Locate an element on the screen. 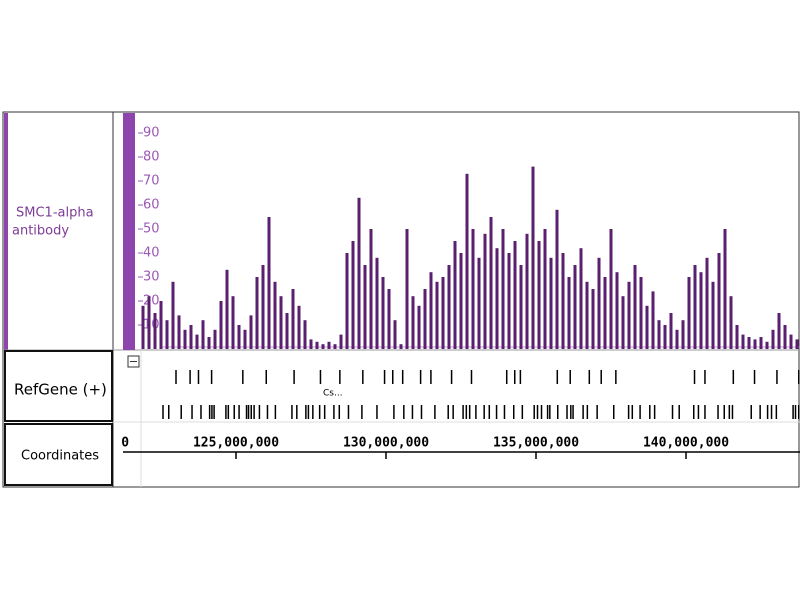 The width and height of the screenshot is (800, 600). track-label: Coordinates is located at coordinates (60, 456).